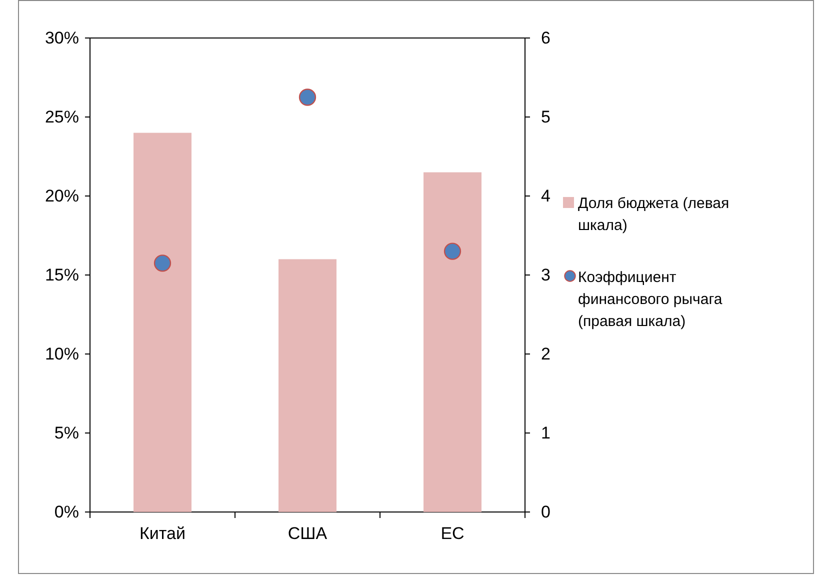 This screenshot has width=815, height=575. I want to click on y-tick-label: 30%, so click(61, 38).